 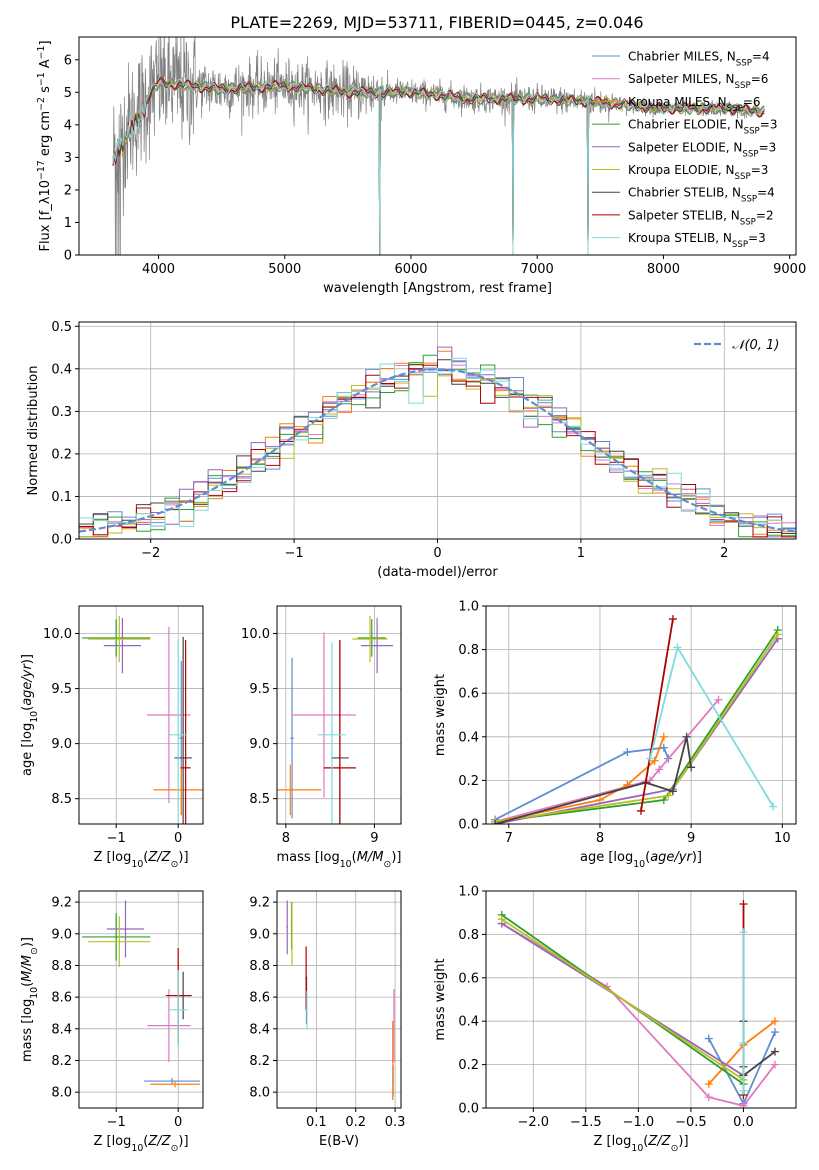 I want to click on x-tick-label: 8, so click(x=600, y=838).